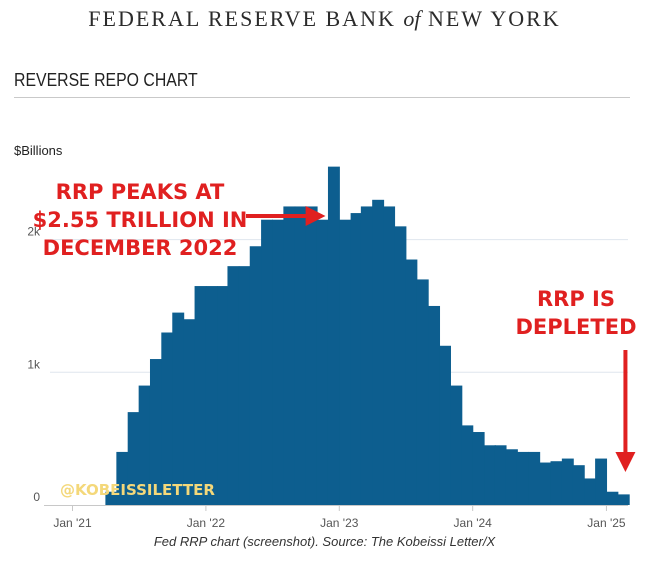  I want to click on heading-divider, so click(322, 97).